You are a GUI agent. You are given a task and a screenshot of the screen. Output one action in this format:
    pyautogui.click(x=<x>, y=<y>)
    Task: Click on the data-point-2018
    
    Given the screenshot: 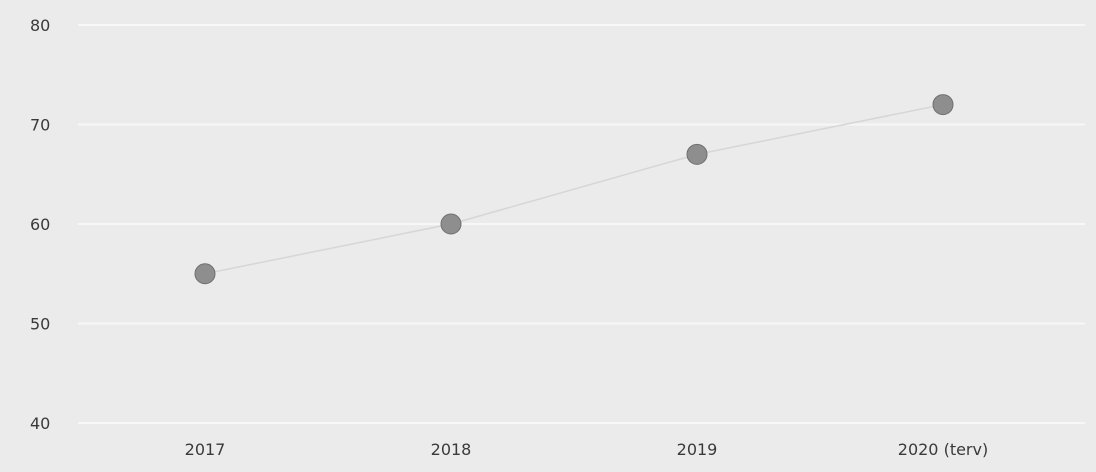 What is the action you would take?
    pyautogui.click(x=451, y=224)
    